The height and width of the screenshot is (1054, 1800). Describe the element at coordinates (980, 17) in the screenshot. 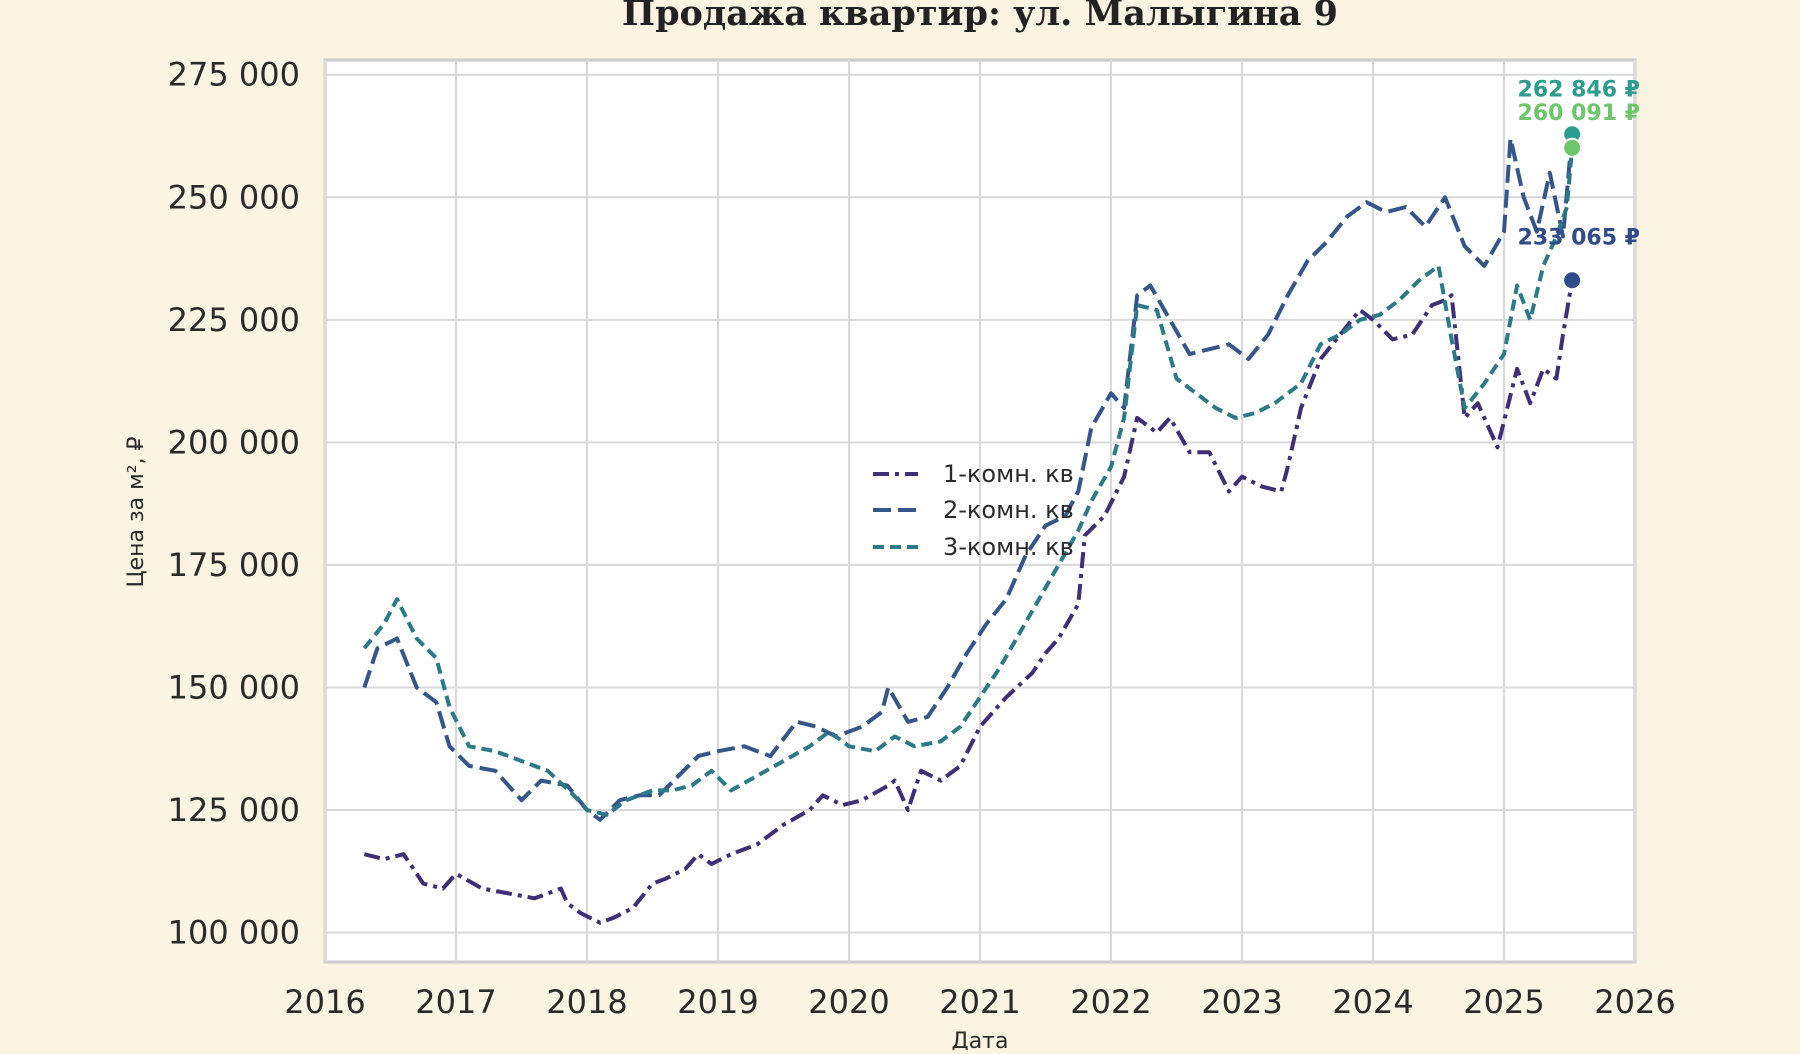

I see `chart-title: Продажа квартир: ул. Малыгина 9` at that location.